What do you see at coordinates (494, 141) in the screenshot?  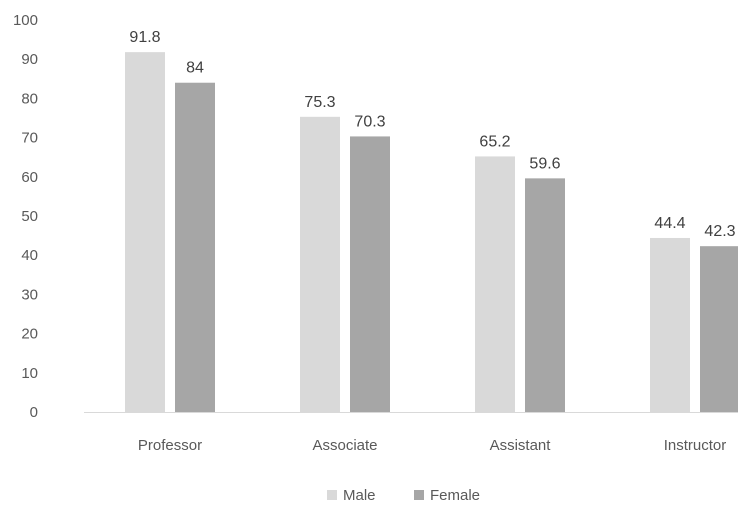 I see `data-label: 65.2` at bounding box center [494, 141].